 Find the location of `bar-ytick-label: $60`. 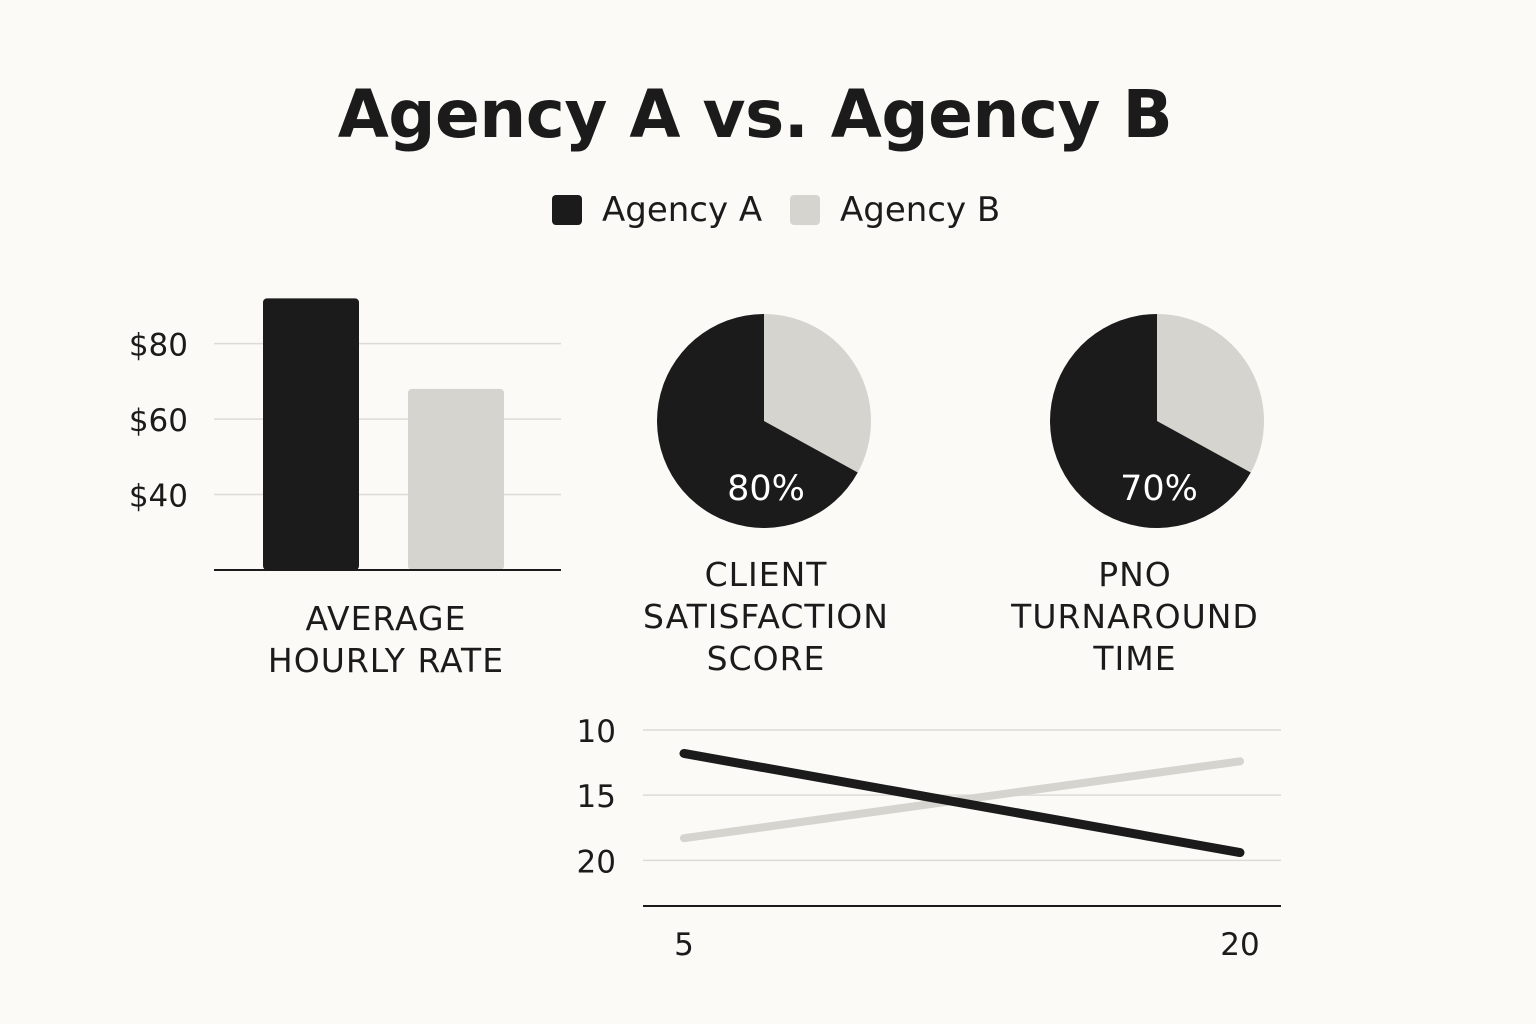

bar-ytick-label: $60 is located at coordinates (158, 421).